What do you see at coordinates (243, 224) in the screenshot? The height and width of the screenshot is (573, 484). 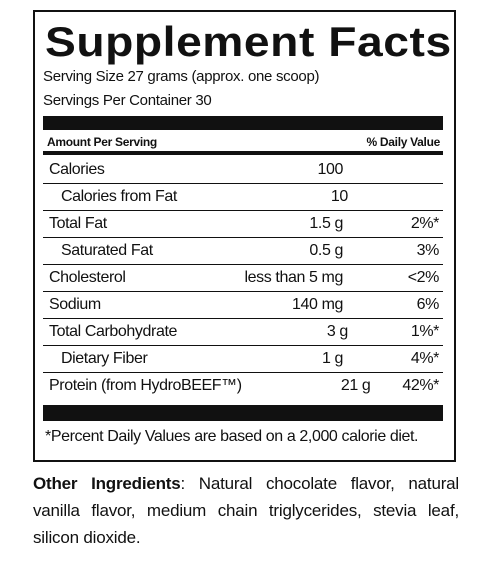 I see `nutrient-row: Total Fat 1.5 g 2%*` at bounding box center [243, 224].